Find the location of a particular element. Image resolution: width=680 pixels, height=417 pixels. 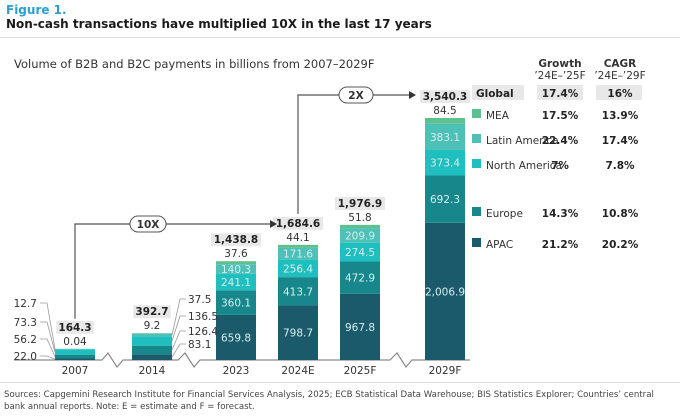

data-label: 373.4 is located at coordinates (445, 164).